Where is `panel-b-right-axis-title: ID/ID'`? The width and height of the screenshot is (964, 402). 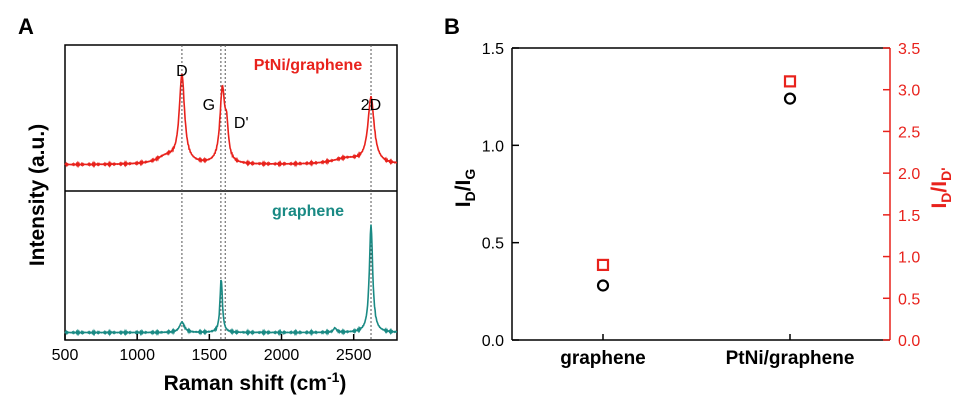 panel-b-right-axis-title: ID/ID' is located at coordinates (941, 187).